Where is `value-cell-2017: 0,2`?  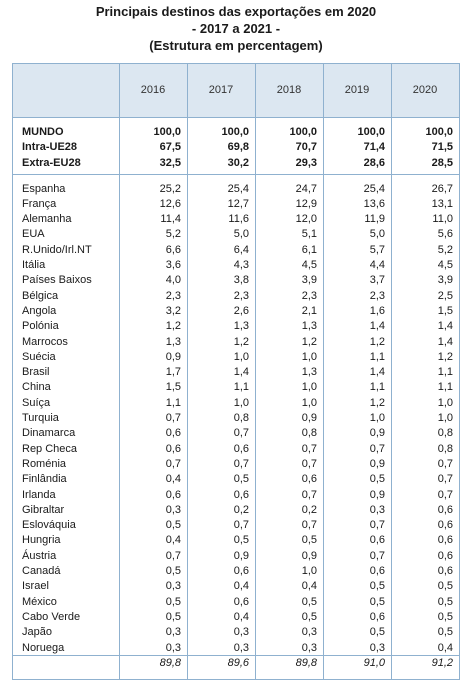
value-cell-2017: 0,2 is located at coordinates (241, 509).